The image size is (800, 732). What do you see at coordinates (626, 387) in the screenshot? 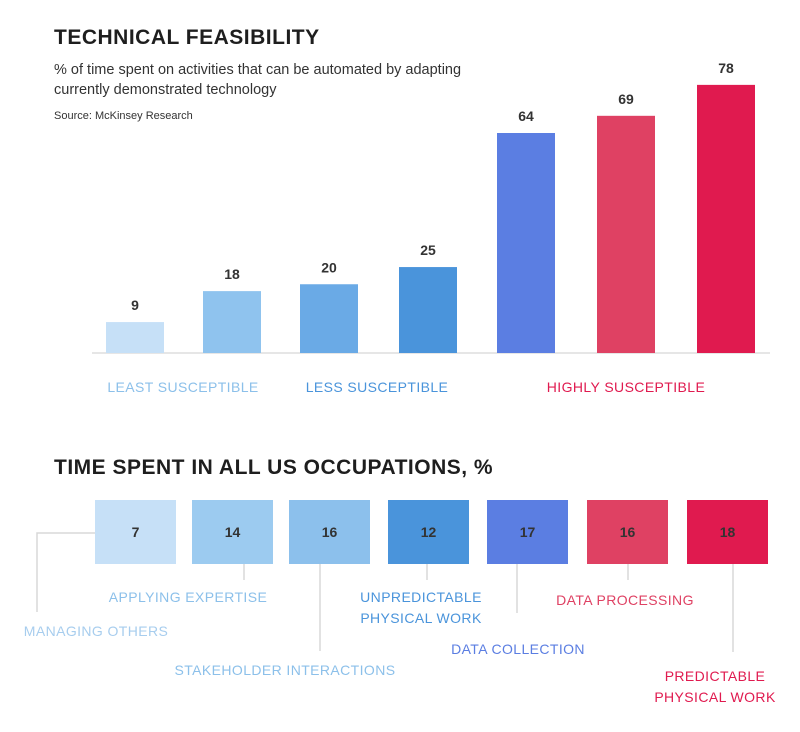
I see `group-label: HIGHLY SUSCEPTIBLE` at bounding box center [626, 387].